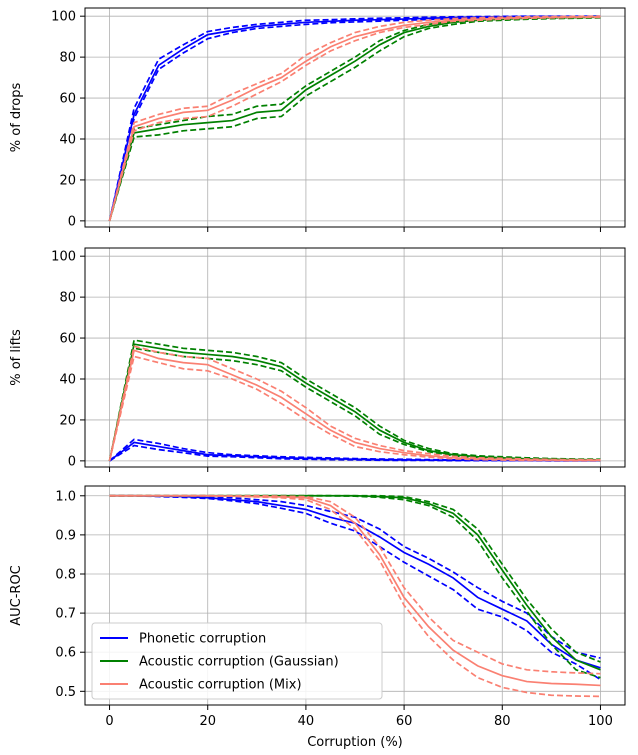 Image resolution: width=638 pixels, height=755 pixels. I want to click on y-tick-label: 0.6, so click(65, 653).